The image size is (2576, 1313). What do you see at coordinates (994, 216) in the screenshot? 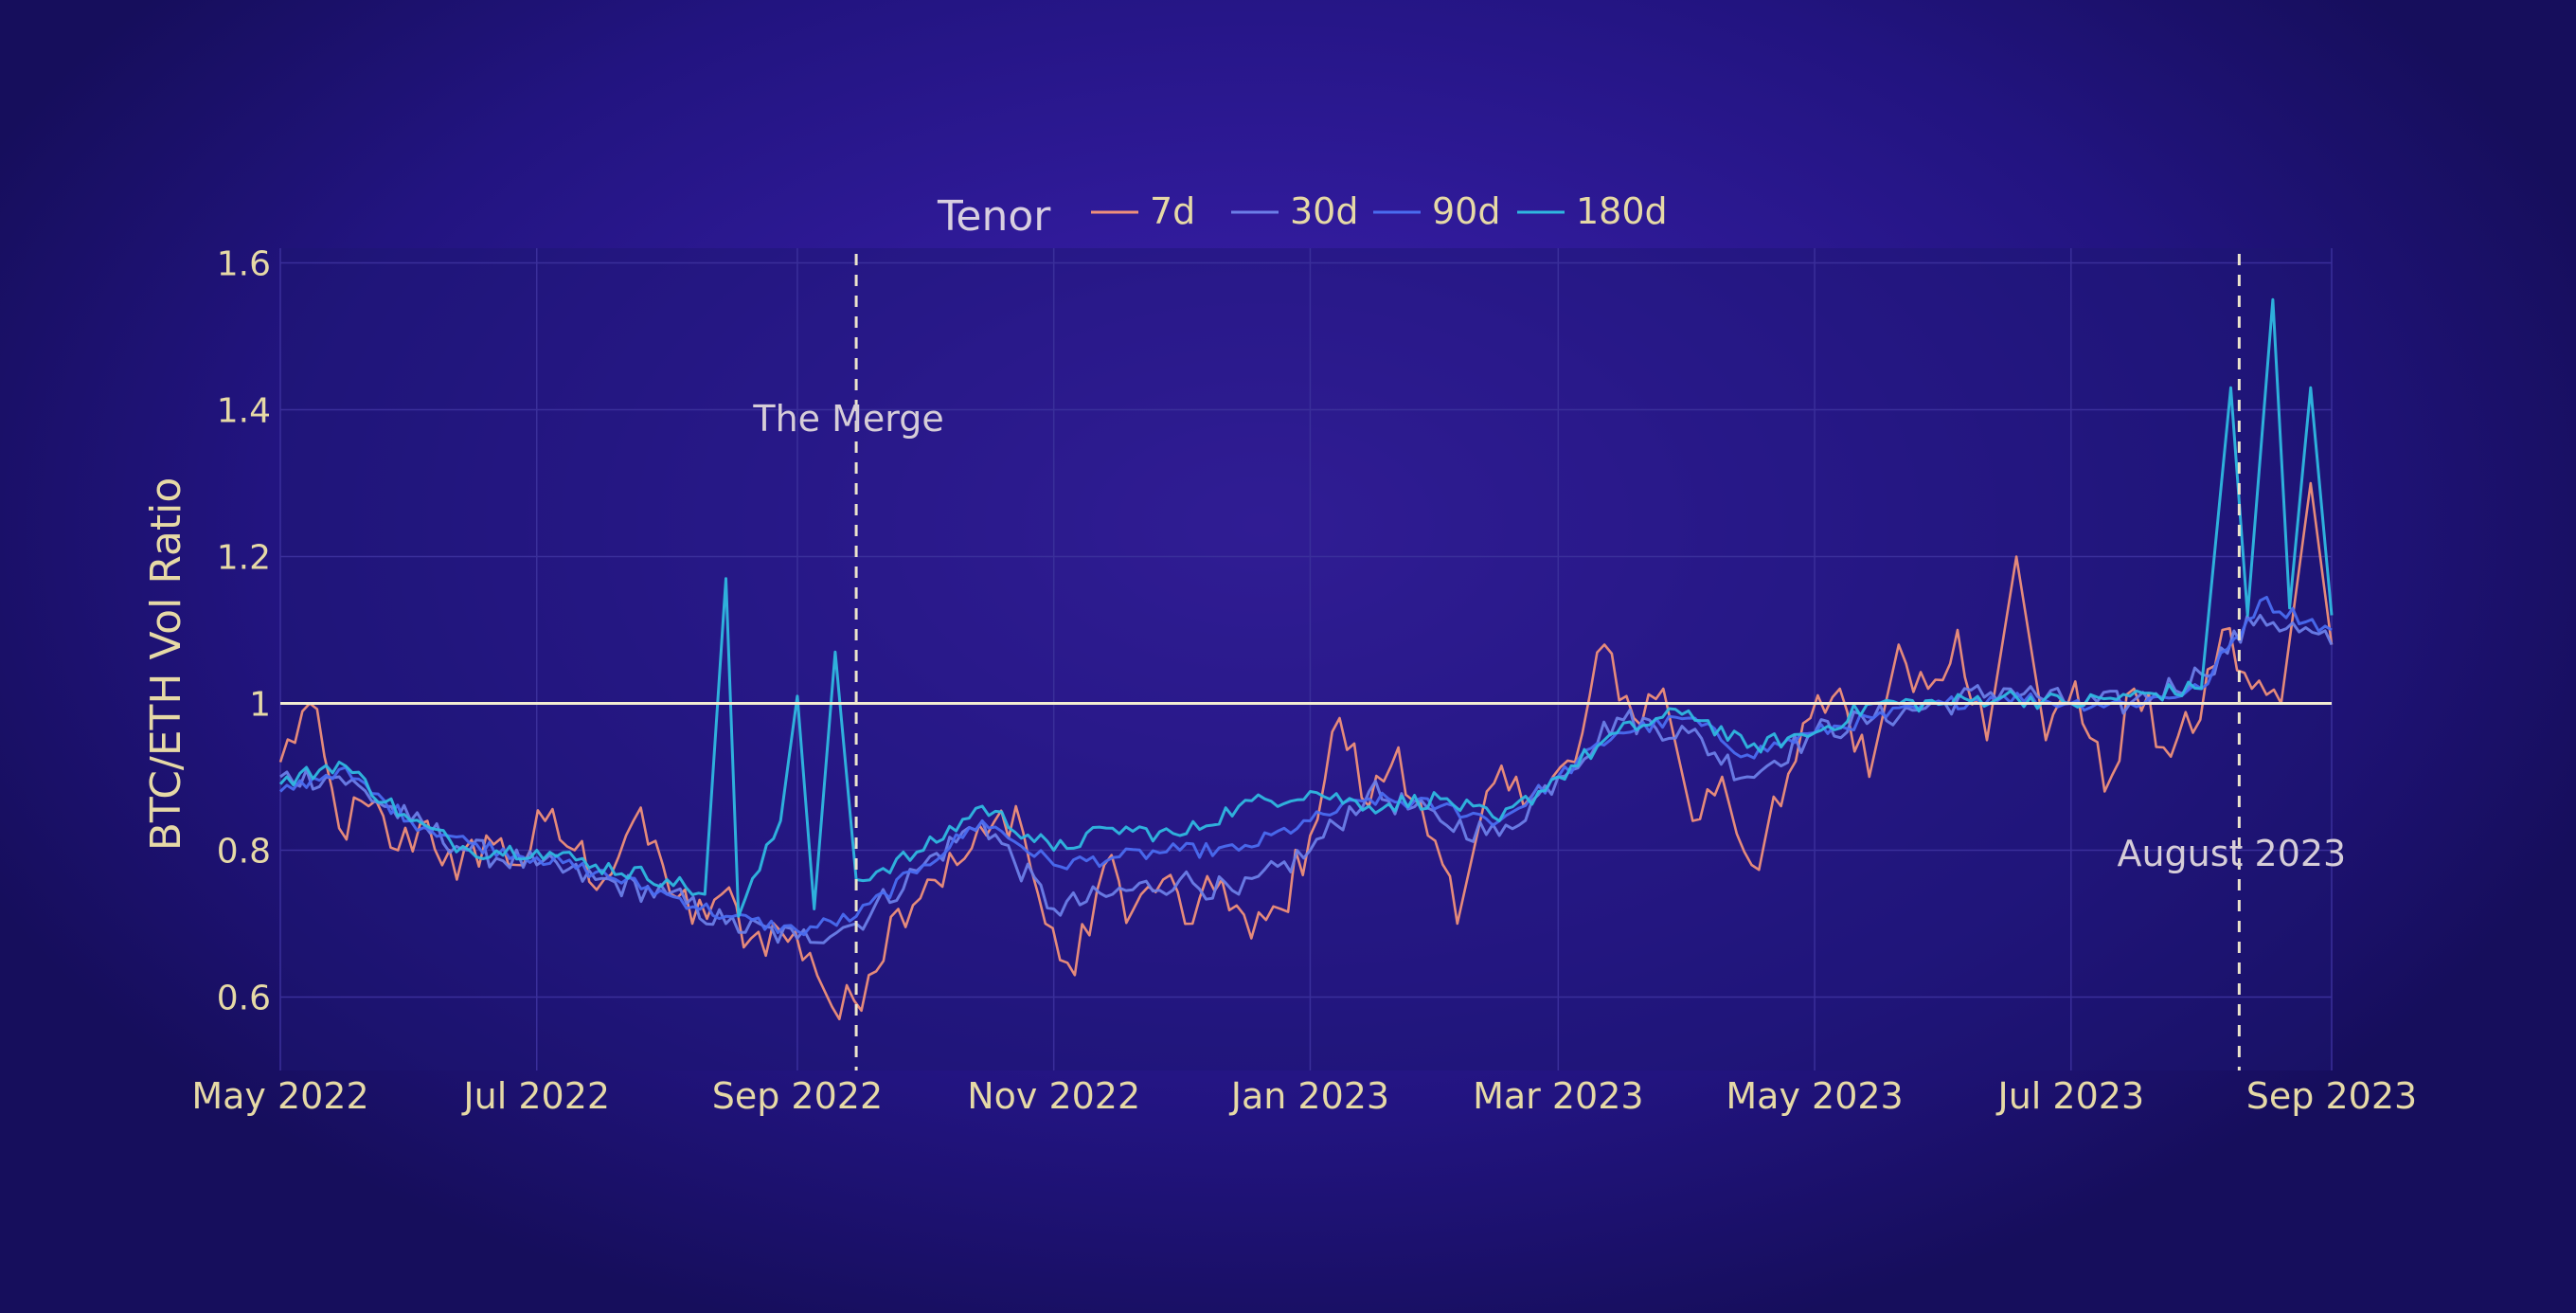
I see `legend-title: Tenor` at bounding box center [994, 216].